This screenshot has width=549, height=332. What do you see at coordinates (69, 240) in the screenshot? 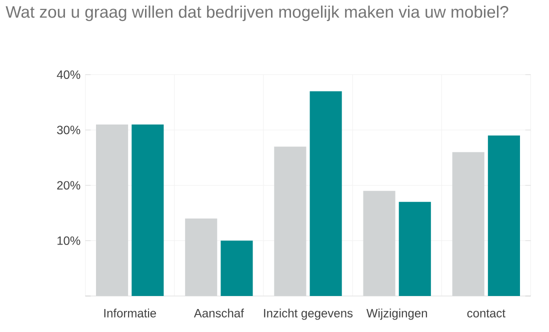
I see `y-tick-label: 10%` at bounding box center [69, 240].